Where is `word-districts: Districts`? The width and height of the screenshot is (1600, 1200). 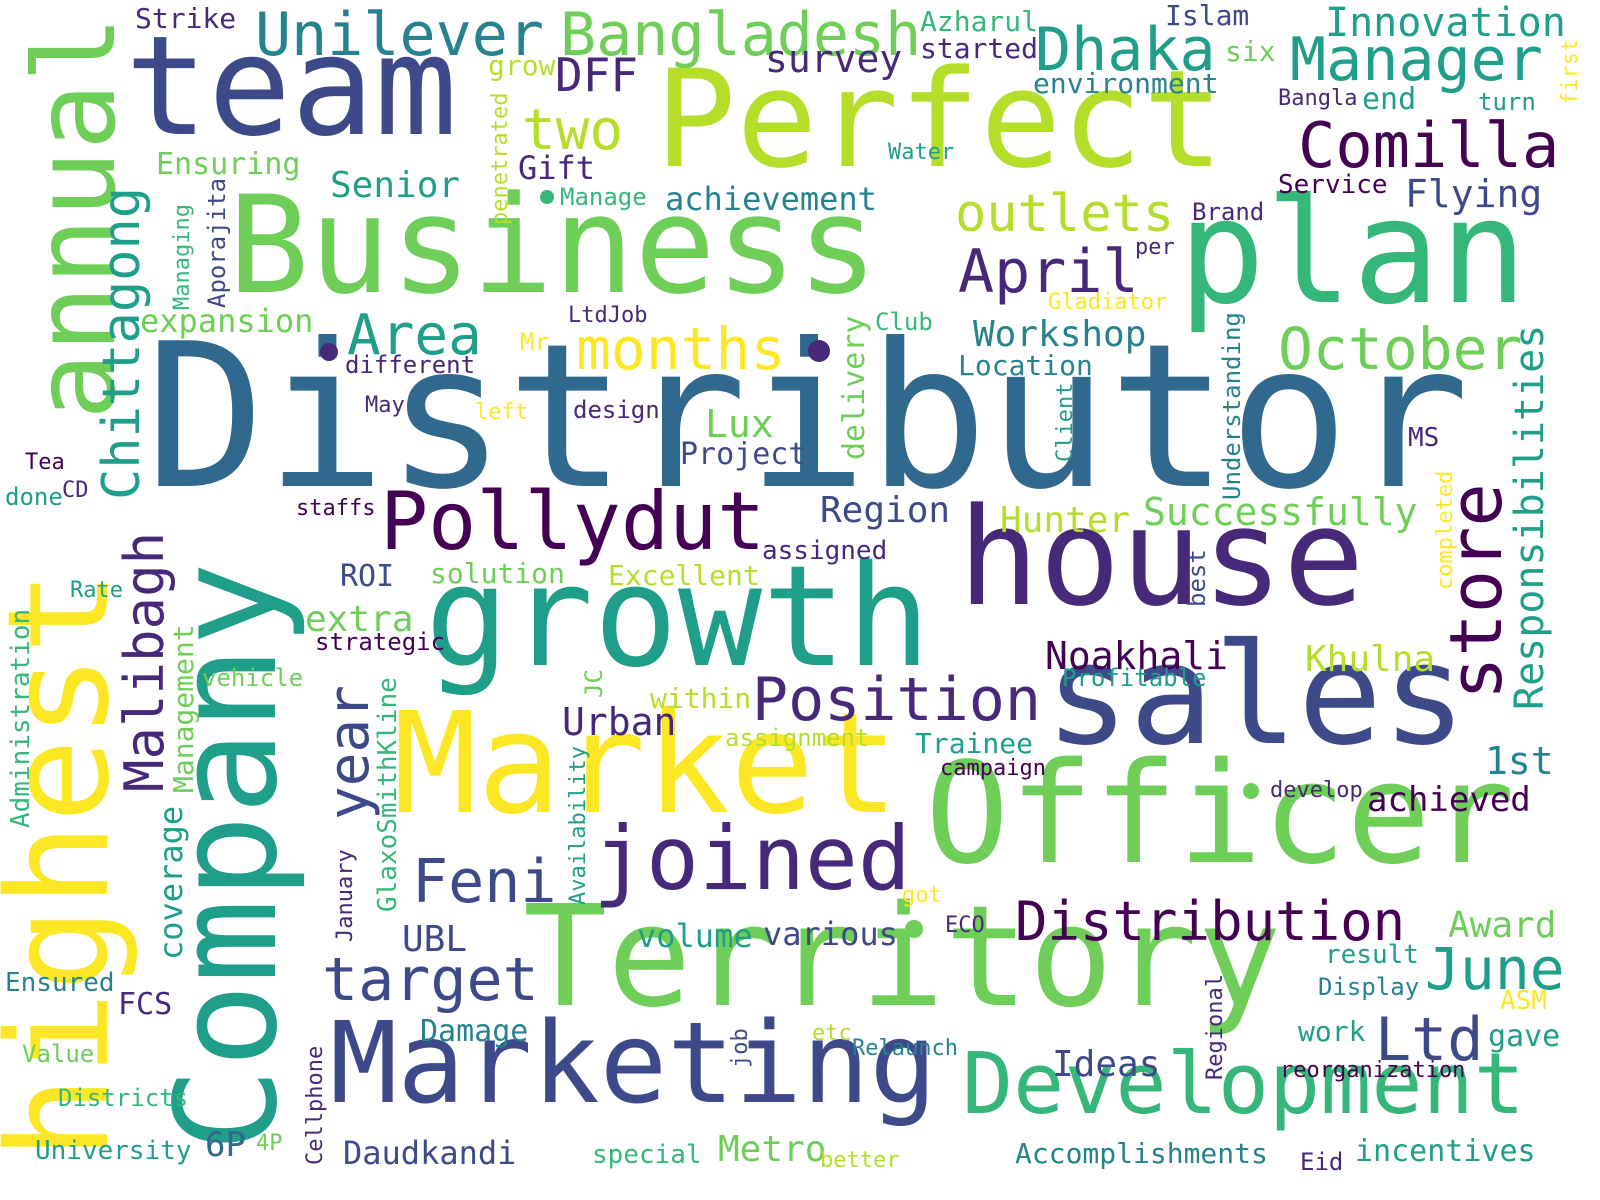
word-districts: Districts is located at coordinates (123, 1098).